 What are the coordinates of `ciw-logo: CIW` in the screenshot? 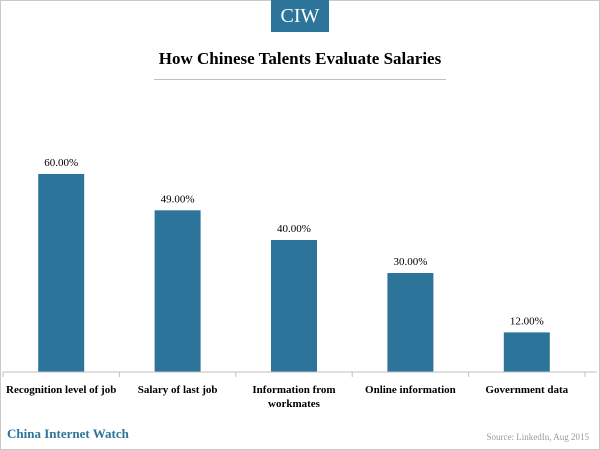 It's located at (300, 16).